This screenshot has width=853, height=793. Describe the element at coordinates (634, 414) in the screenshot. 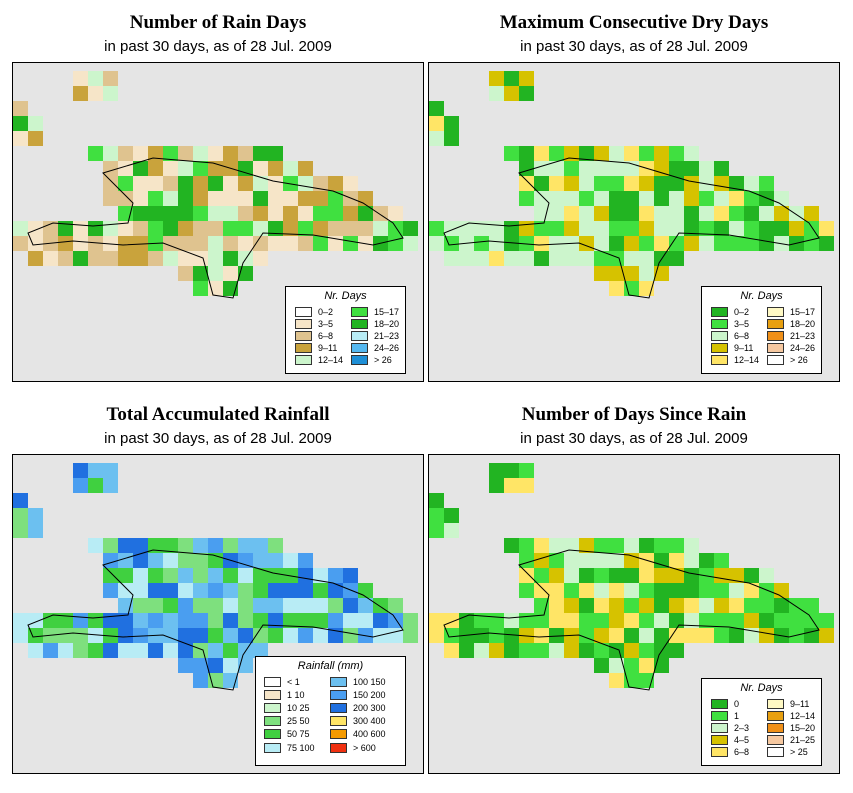

I see `panel-title: Number of Days Since Rain` at that location.